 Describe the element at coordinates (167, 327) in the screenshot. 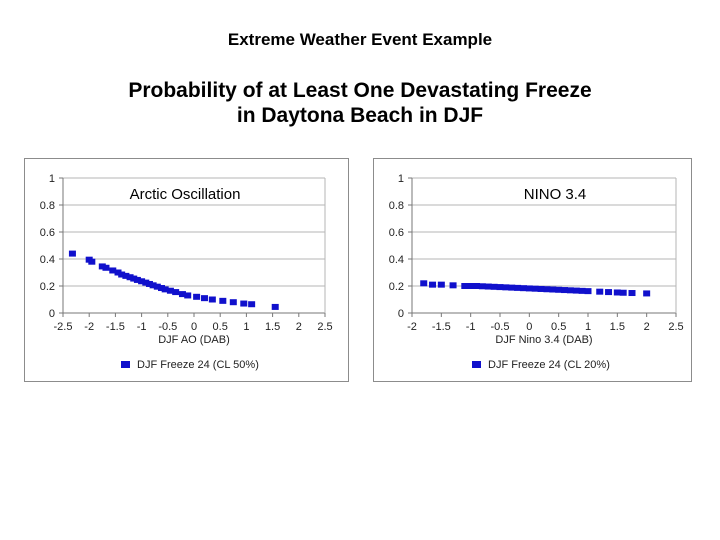

I see `x-tick-label: -0.5` at that location.